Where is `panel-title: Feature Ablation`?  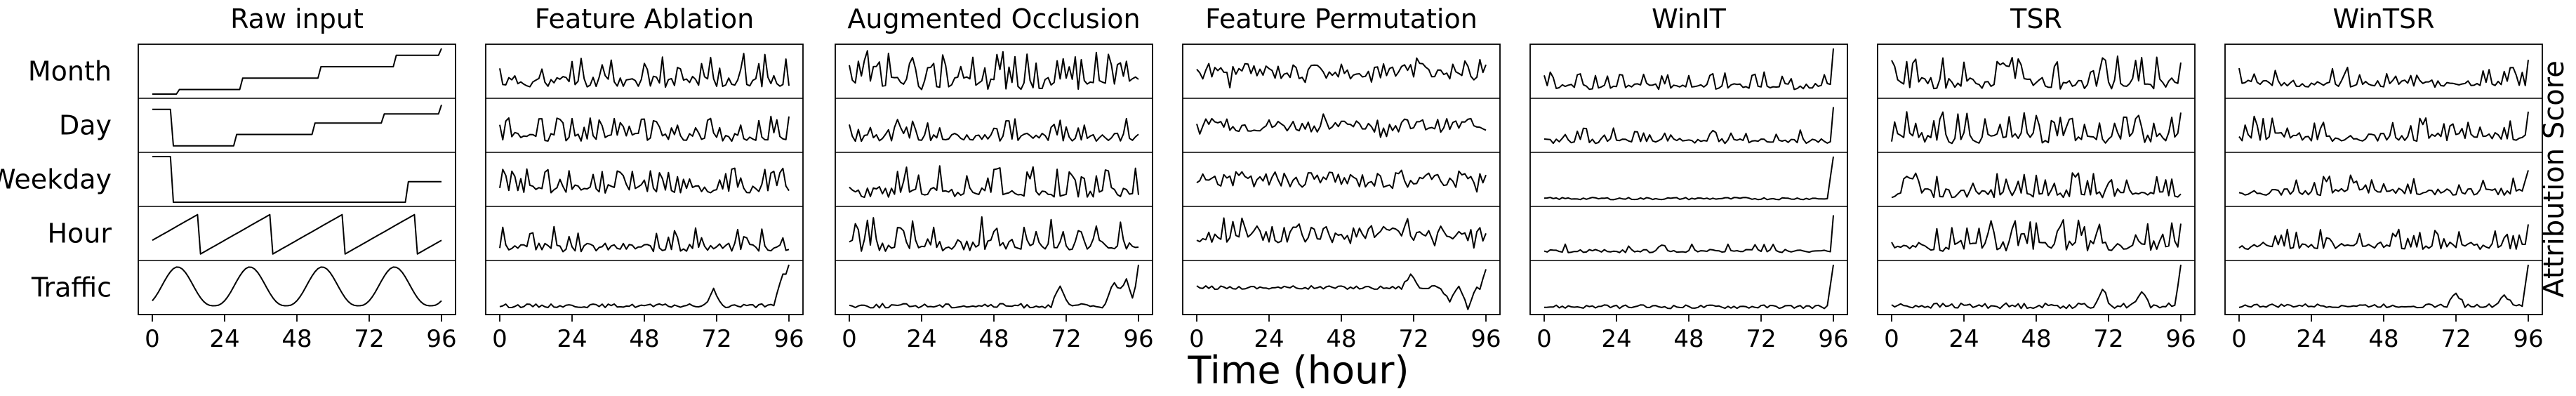 panel-title: Feature Ablation is located at coordinates (645, 19).